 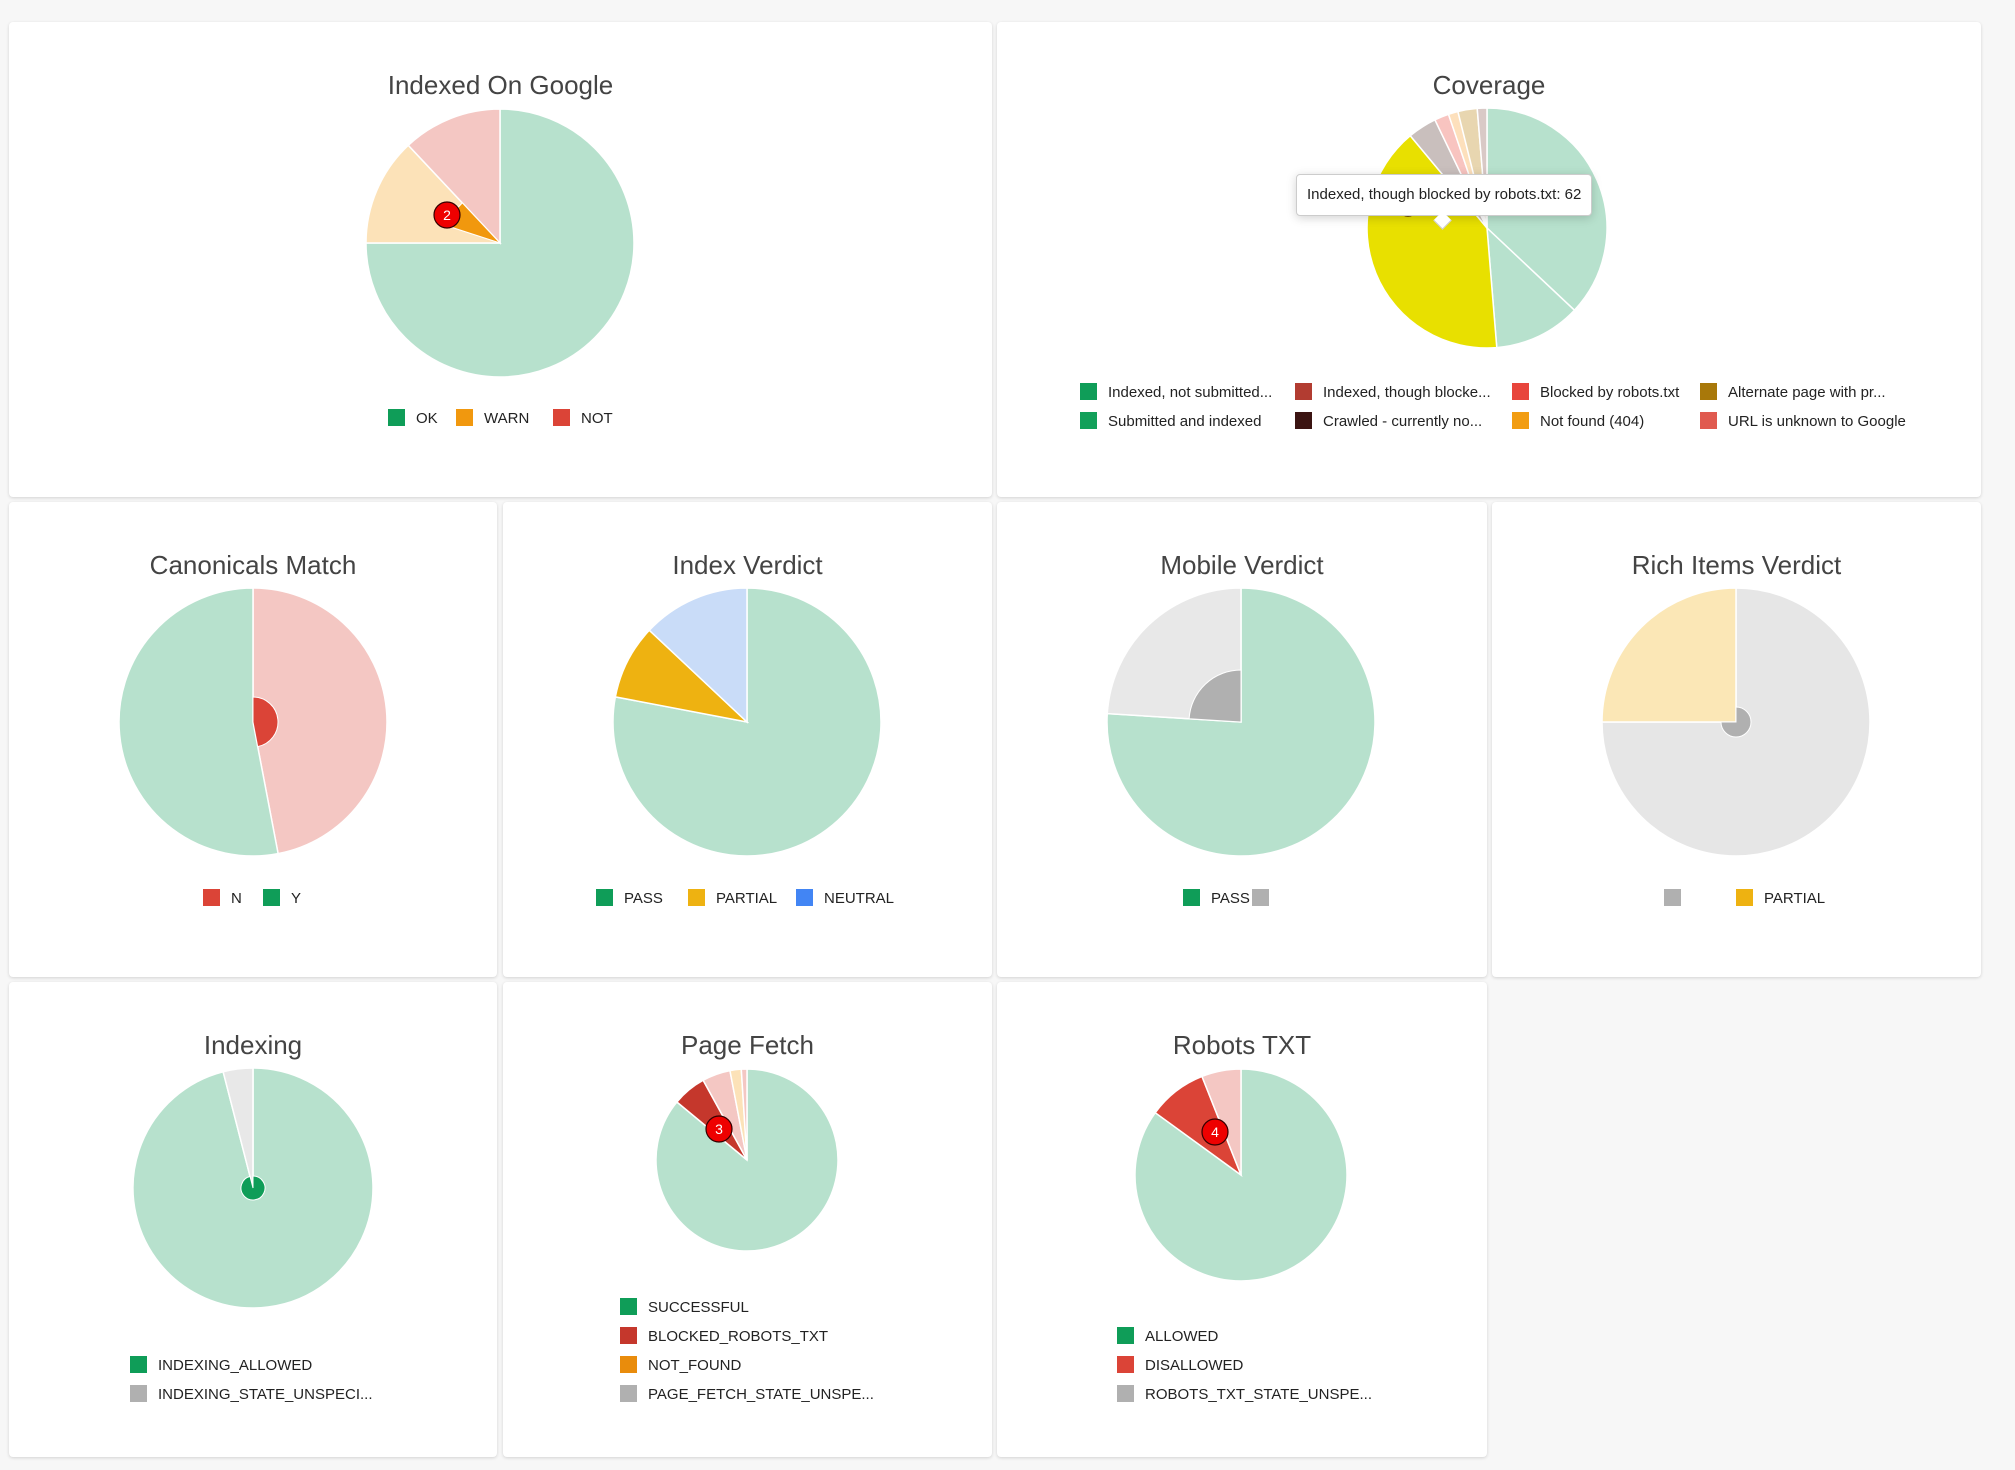 I want to click on legend-item: NEUTRAL, so click(x=845, y=898).